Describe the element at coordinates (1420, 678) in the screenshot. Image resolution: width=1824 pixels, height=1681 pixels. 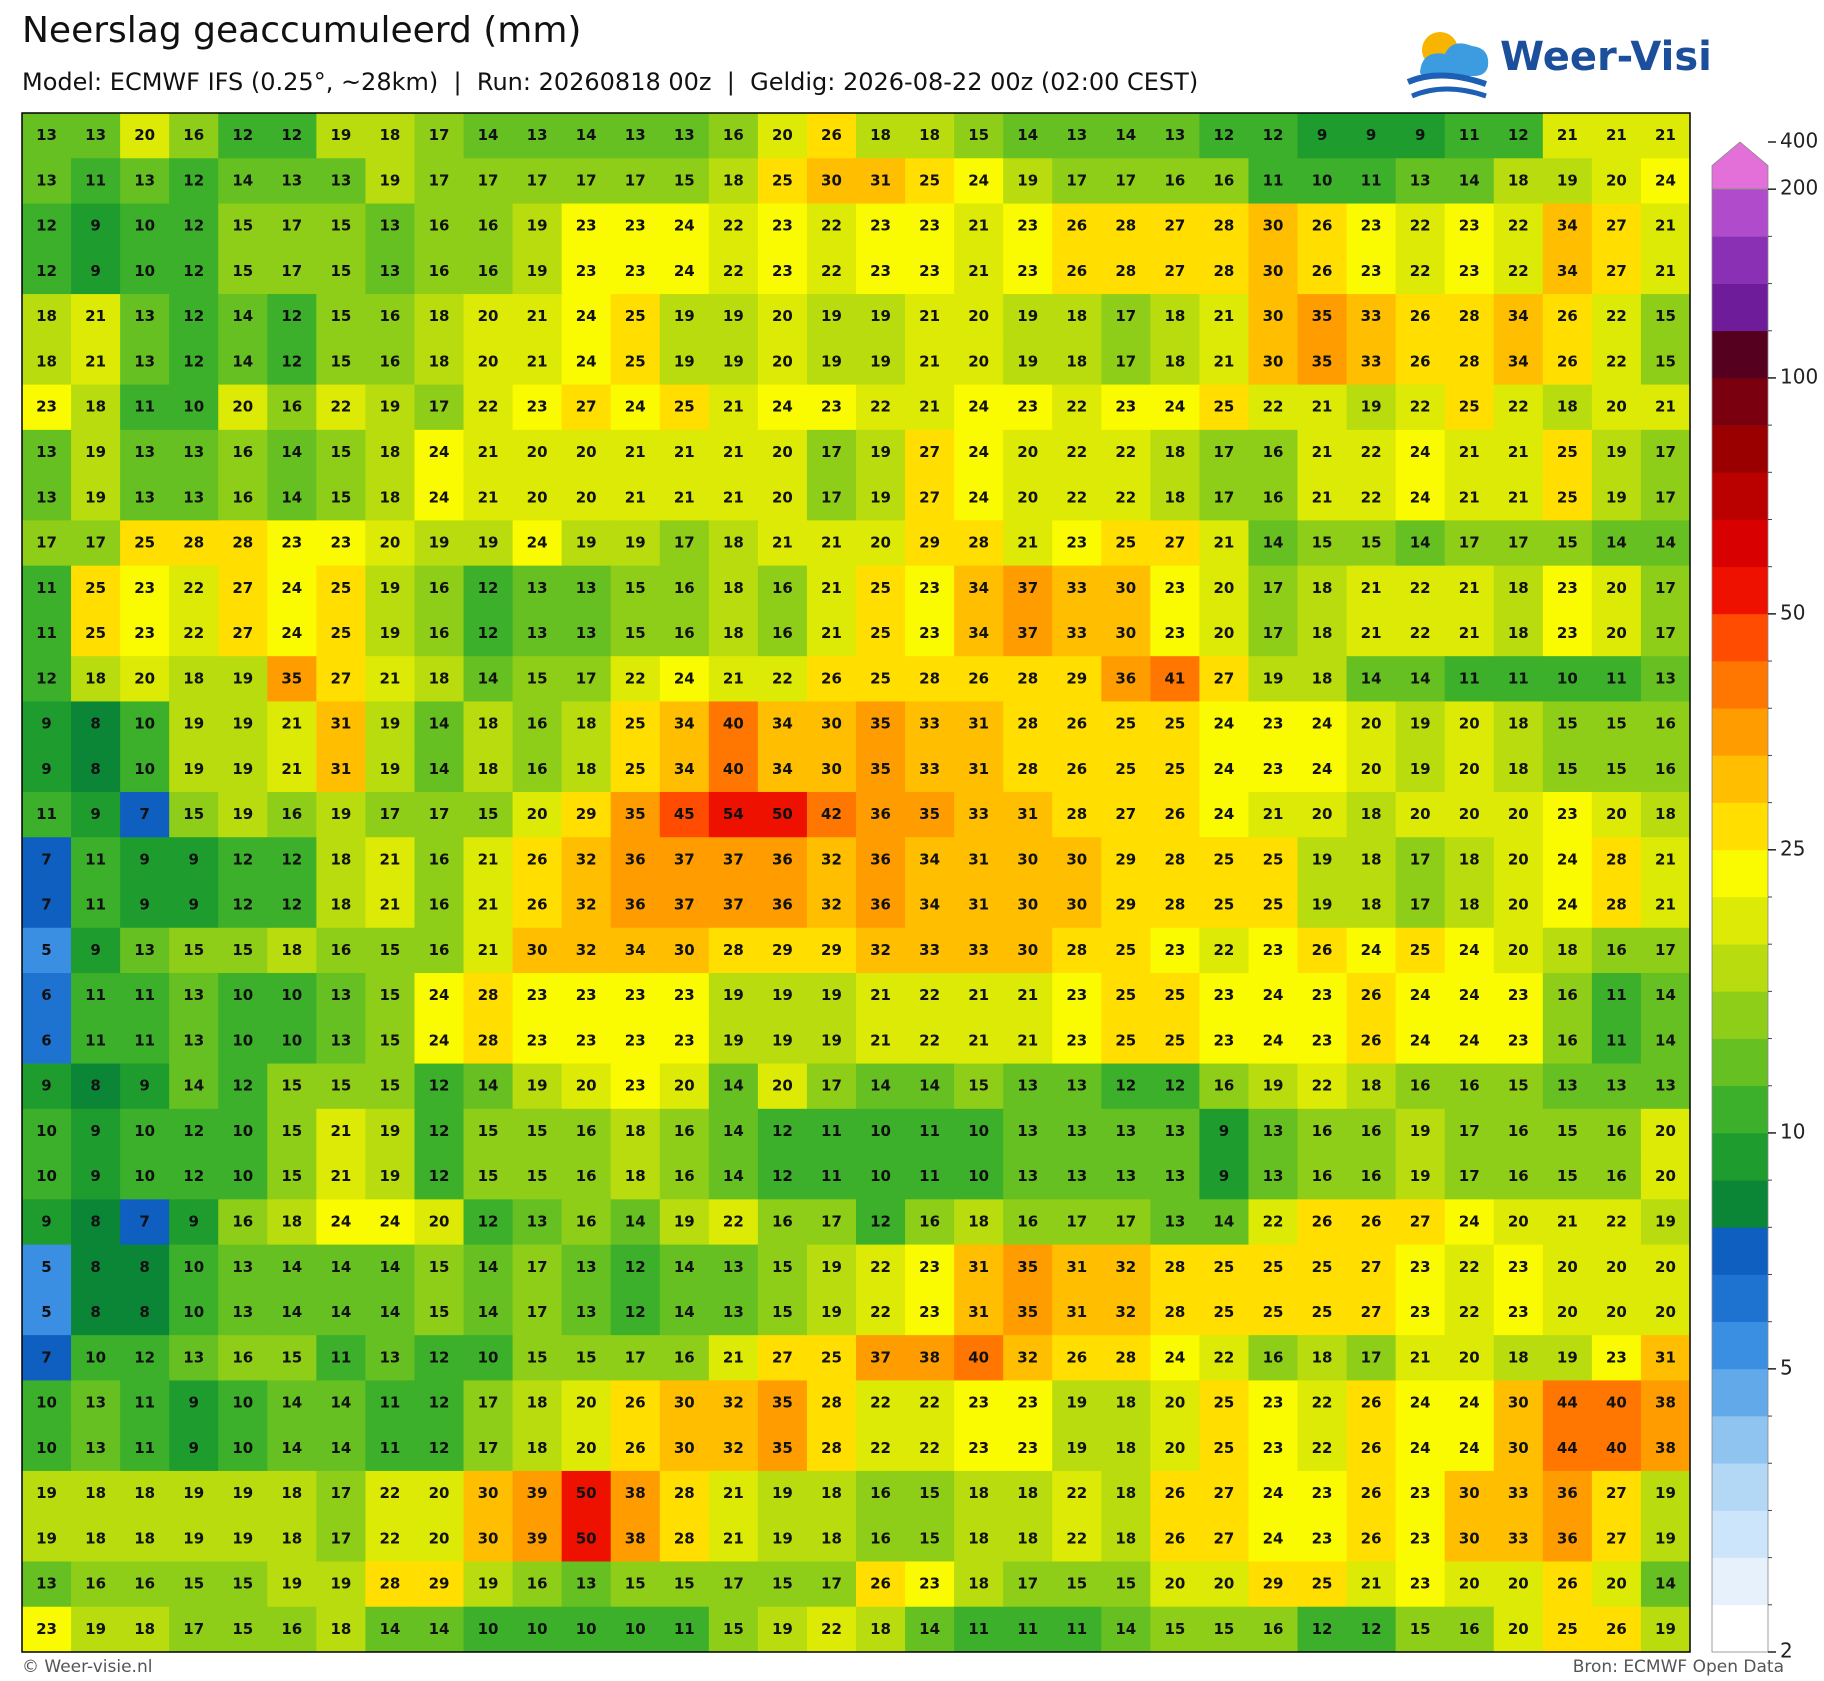
I see `cell-value: 14` at that location.